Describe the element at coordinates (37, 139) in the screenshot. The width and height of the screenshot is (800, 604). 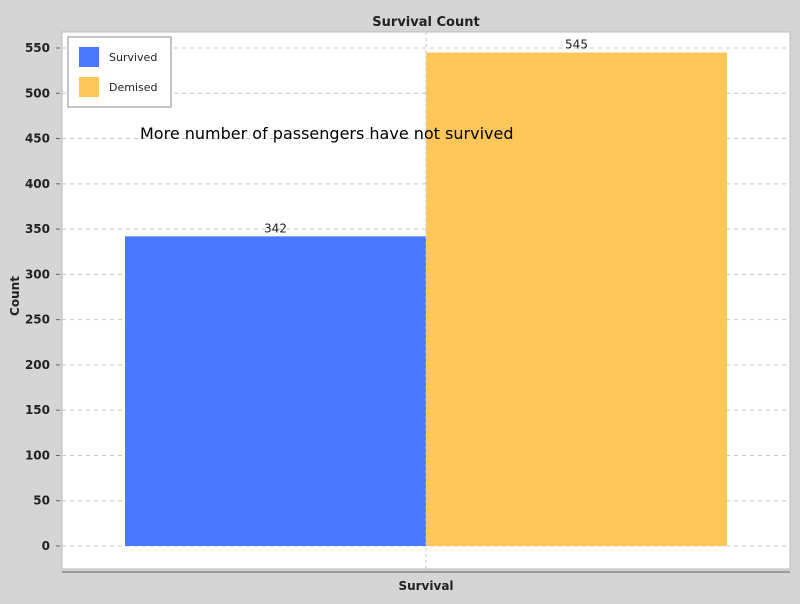
I see `y-tick-label-450: 450` at that location.